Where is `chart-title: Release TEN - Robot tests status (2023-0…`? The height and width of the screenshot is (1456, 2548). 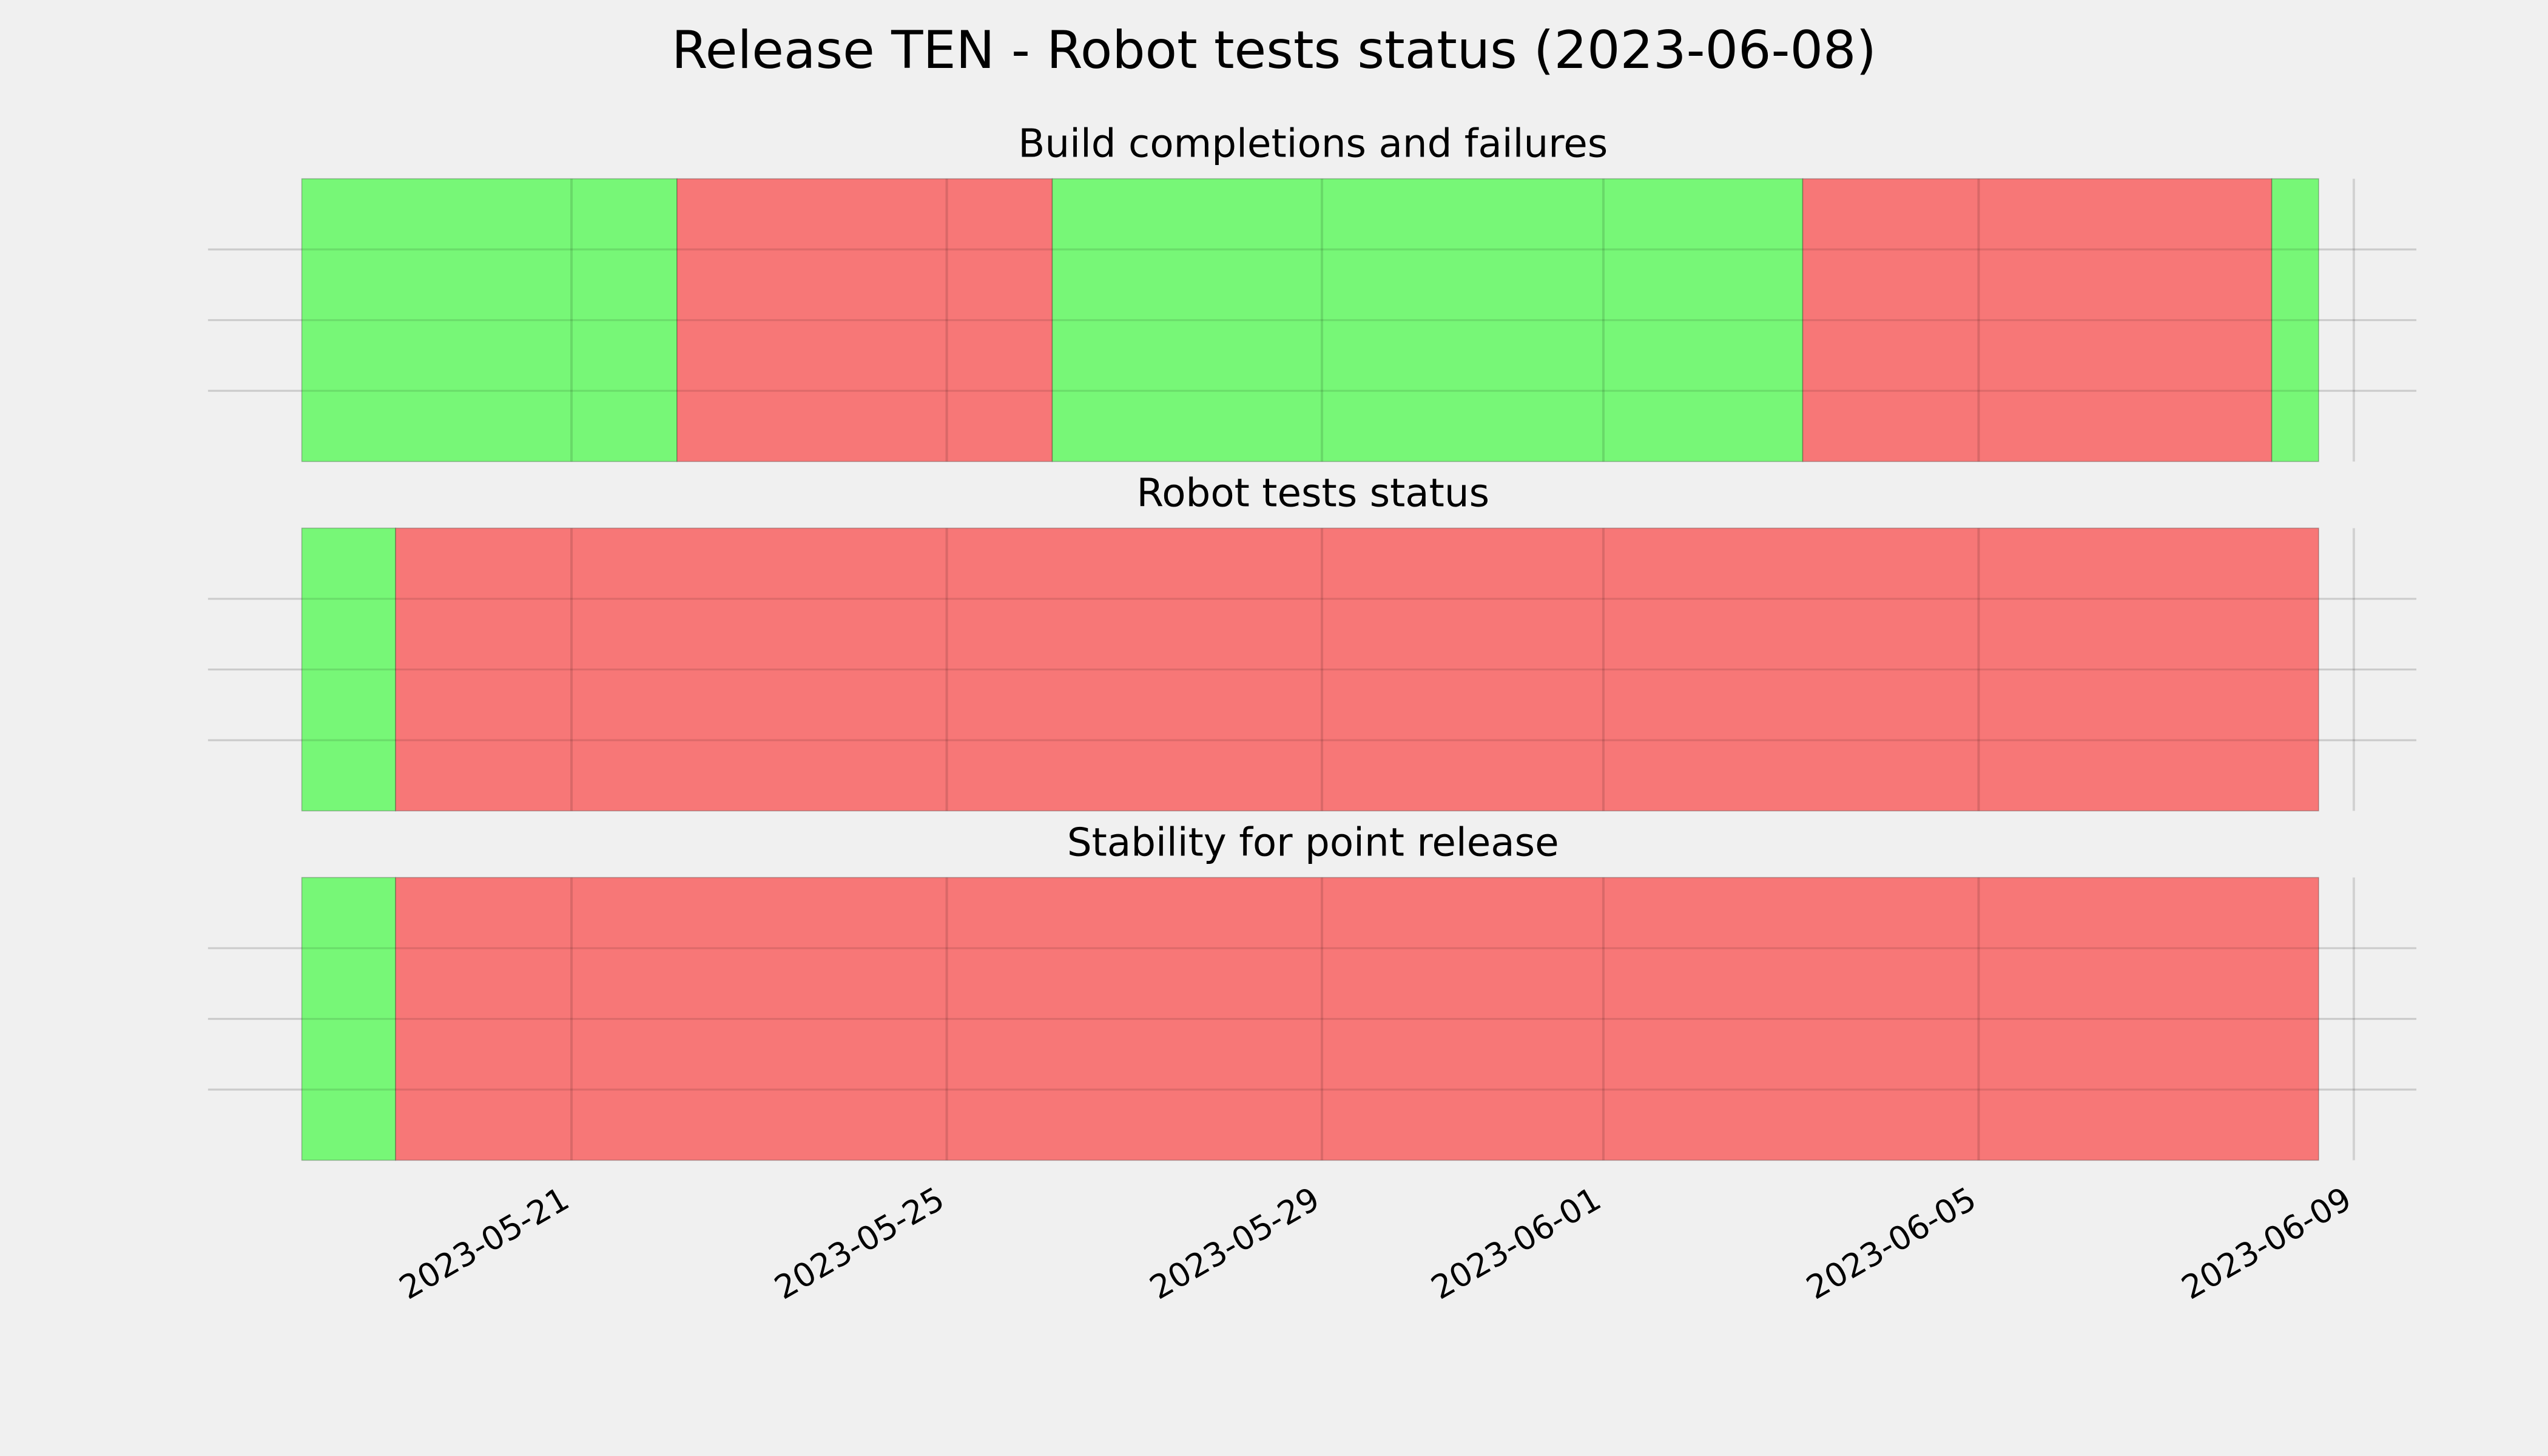 chart-title: Release TEN - Robot tests status (2023-0… is located at coordinates (1274, 50).